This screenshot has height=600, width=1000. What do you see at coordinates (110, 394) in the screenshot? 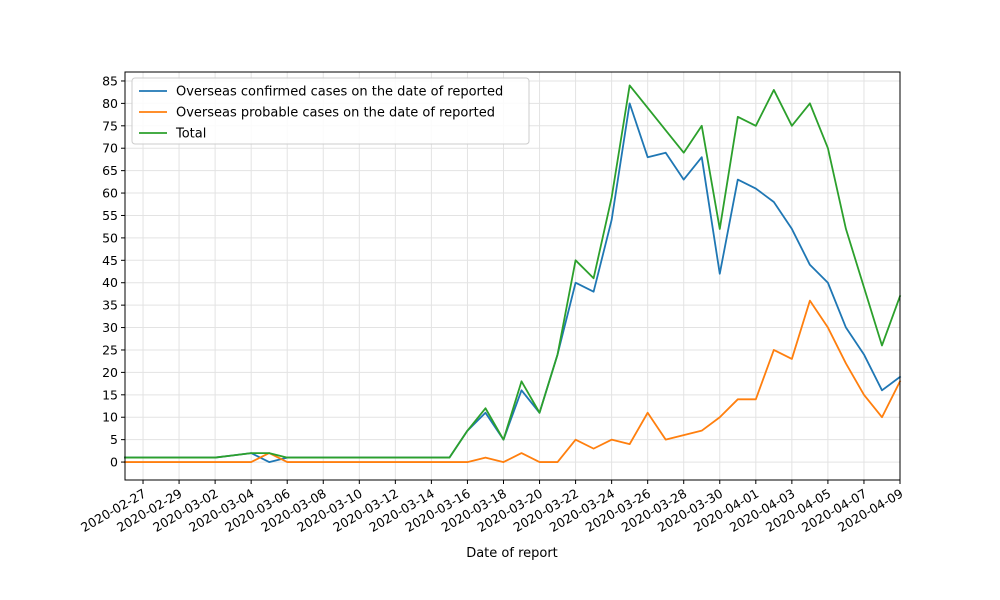
I see `y-tick-label: 15` at bounding box center [110, 394].